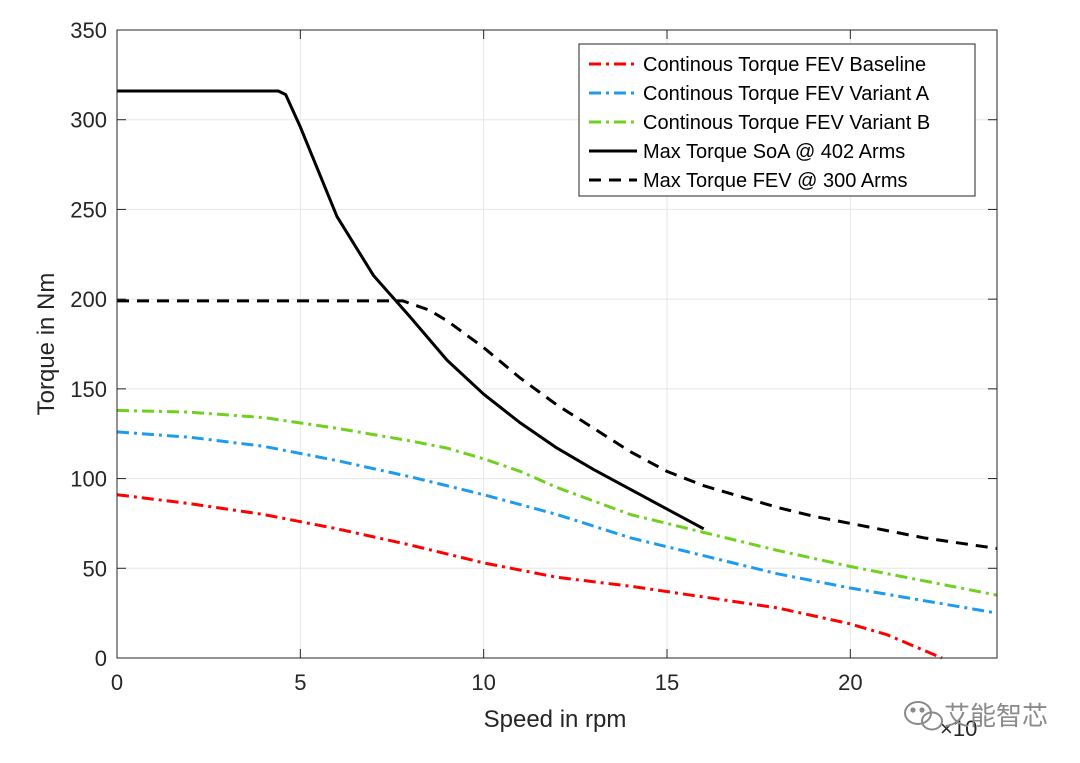  Describe the element at coordinates (786, 94) in the screenshot. I see `legend-entry-label: Continous Torque FEV Variant A` at that location.